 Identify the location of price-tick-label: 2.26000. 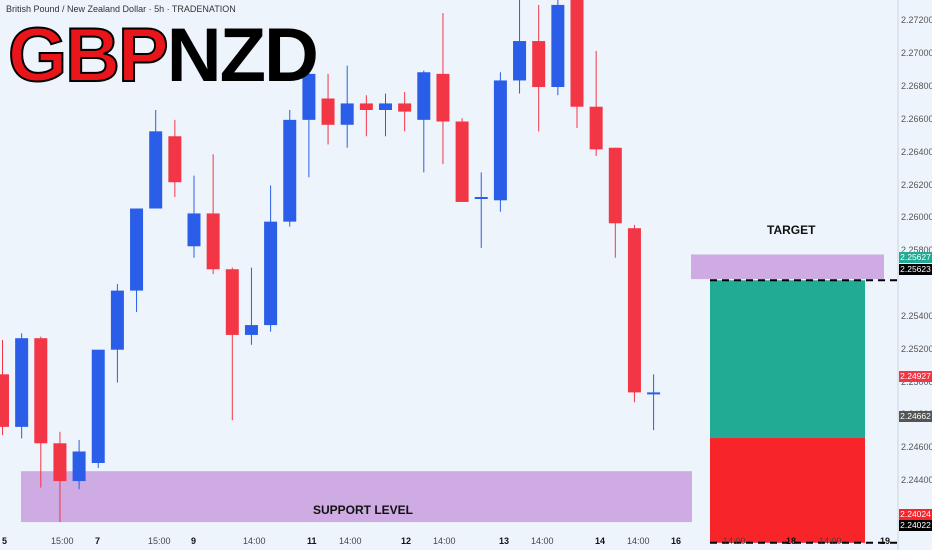
(916, 217).